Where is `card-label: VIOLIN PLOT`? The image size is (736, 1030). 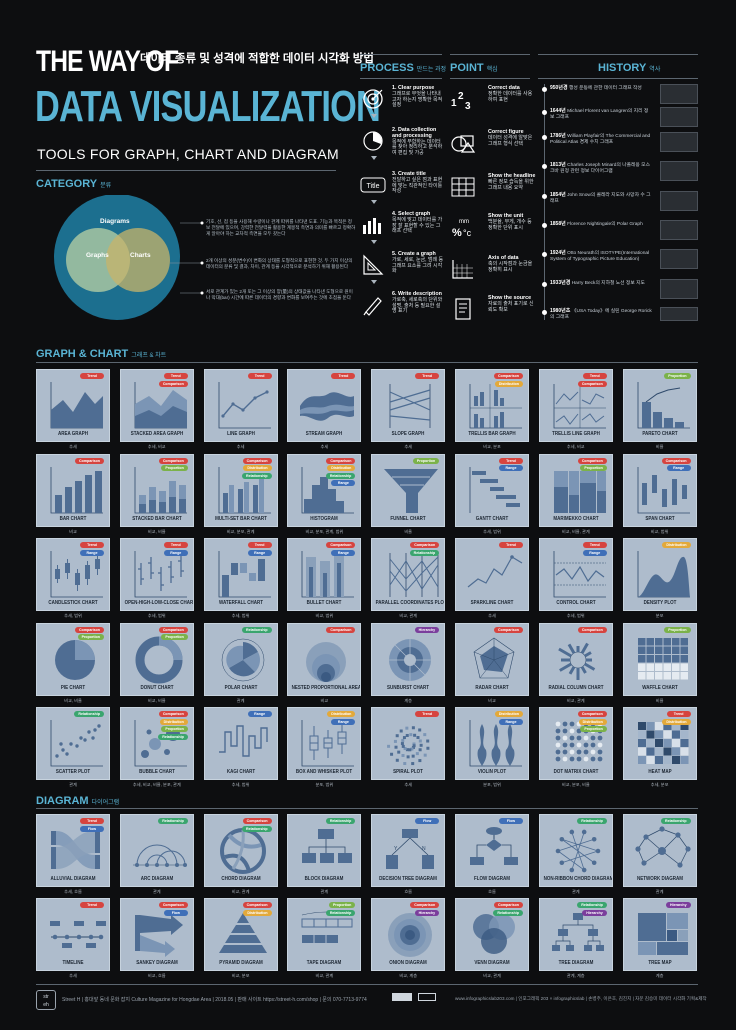 card-label: VIOLIN PLOT is located at coordinates (492, 772).